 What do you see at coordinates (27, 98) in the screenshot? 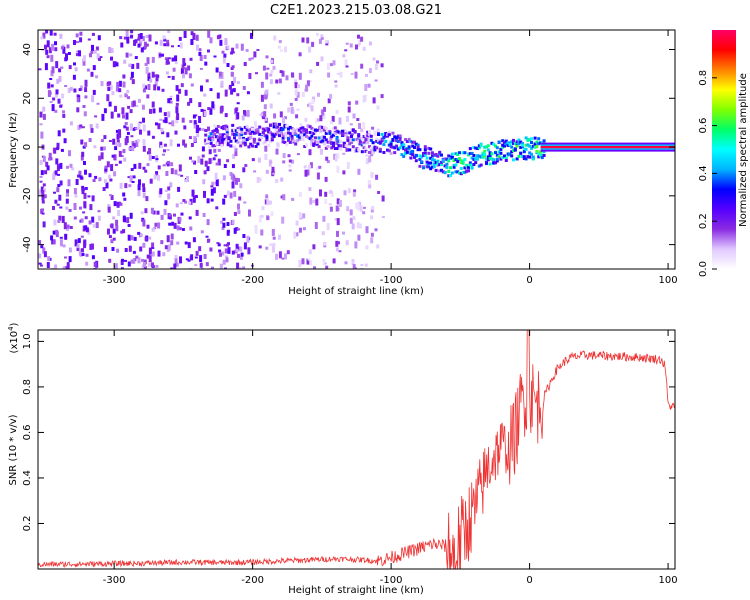
I see `y-tick-label: 20` at bounding box center [27, 98].